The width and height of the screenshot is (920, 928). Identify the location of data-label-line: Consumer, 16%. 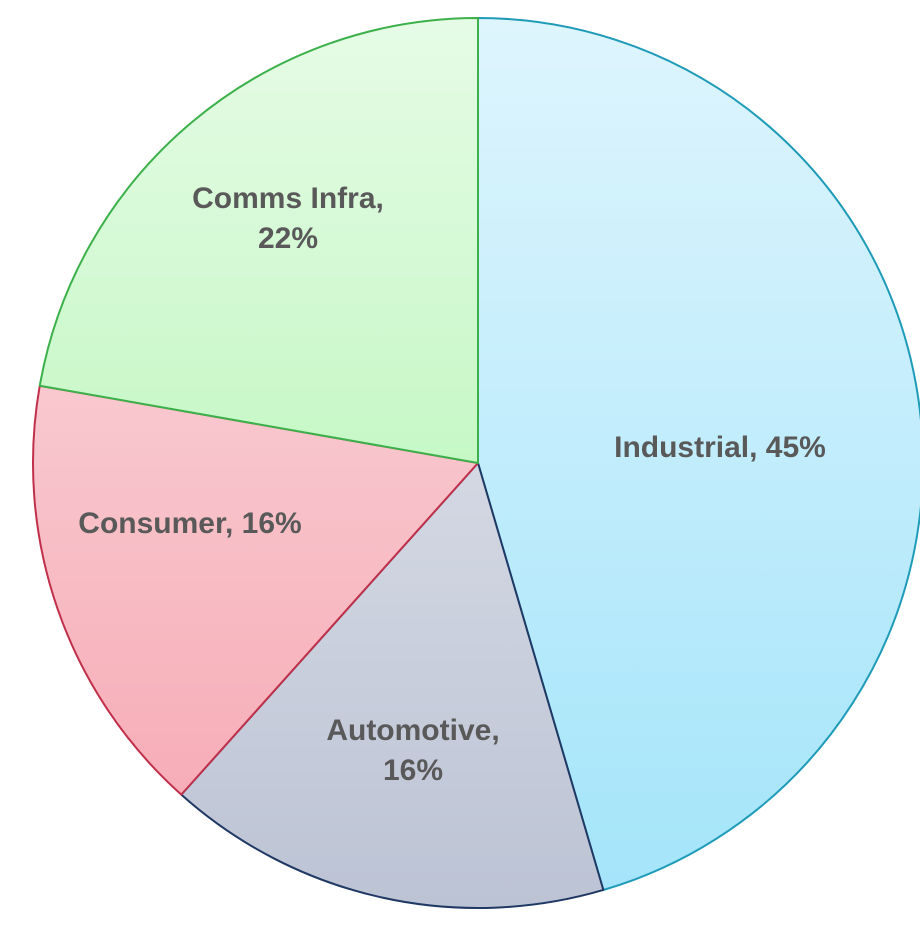
(189, 523).